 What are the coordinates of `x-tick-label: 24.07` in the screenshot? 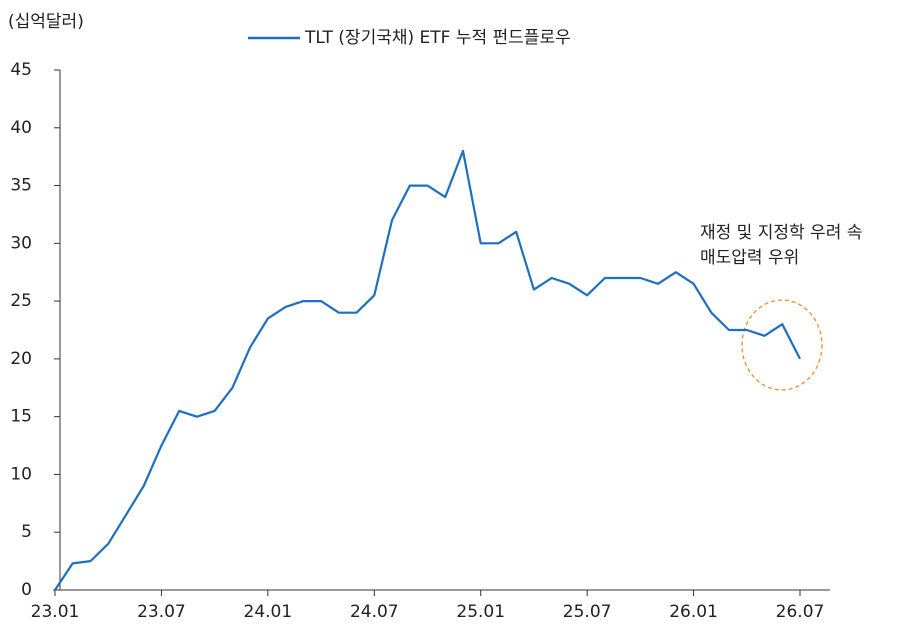 It's located at (374, 612).